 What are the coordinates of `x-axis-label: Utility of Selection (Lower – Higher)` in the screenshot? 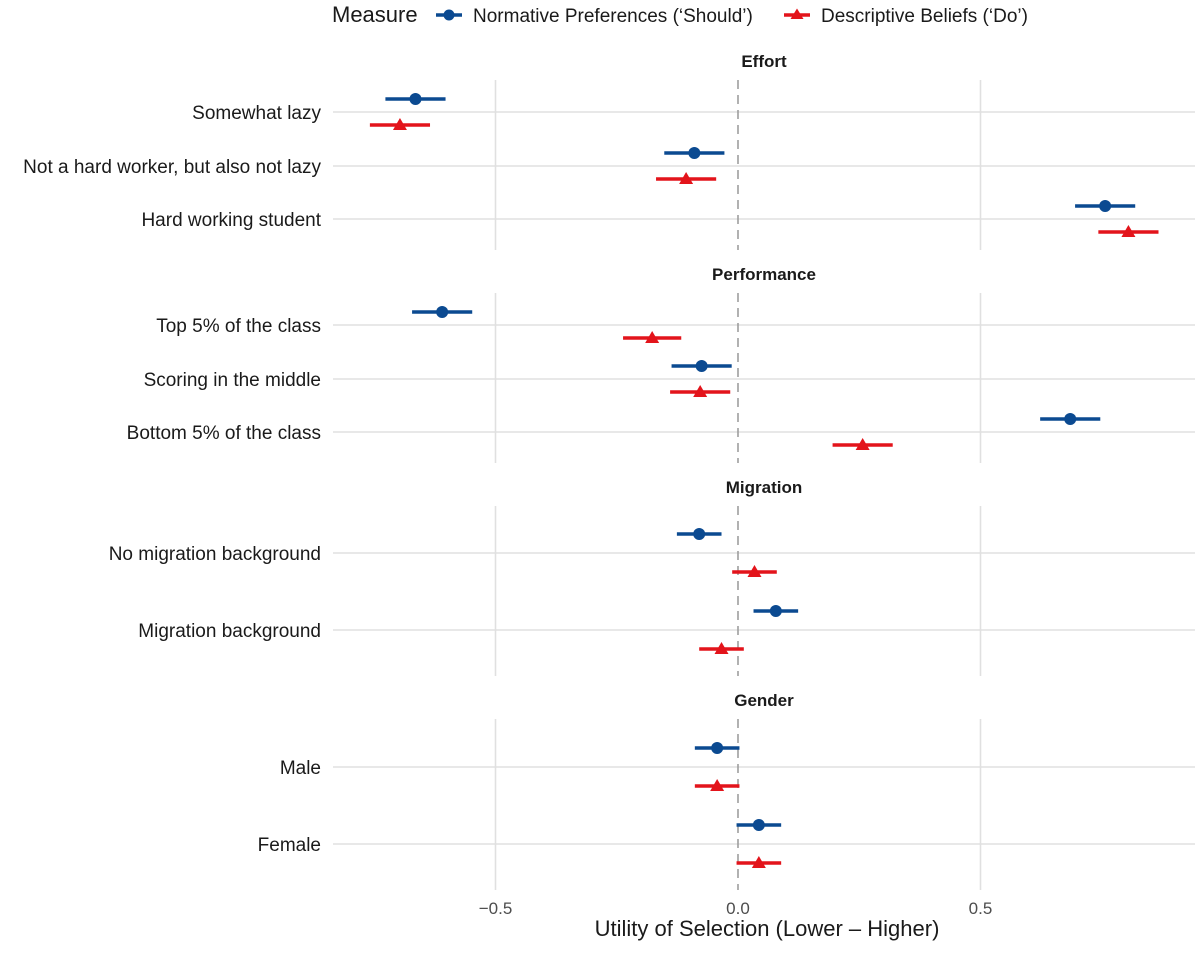 It's located at (767, 928).